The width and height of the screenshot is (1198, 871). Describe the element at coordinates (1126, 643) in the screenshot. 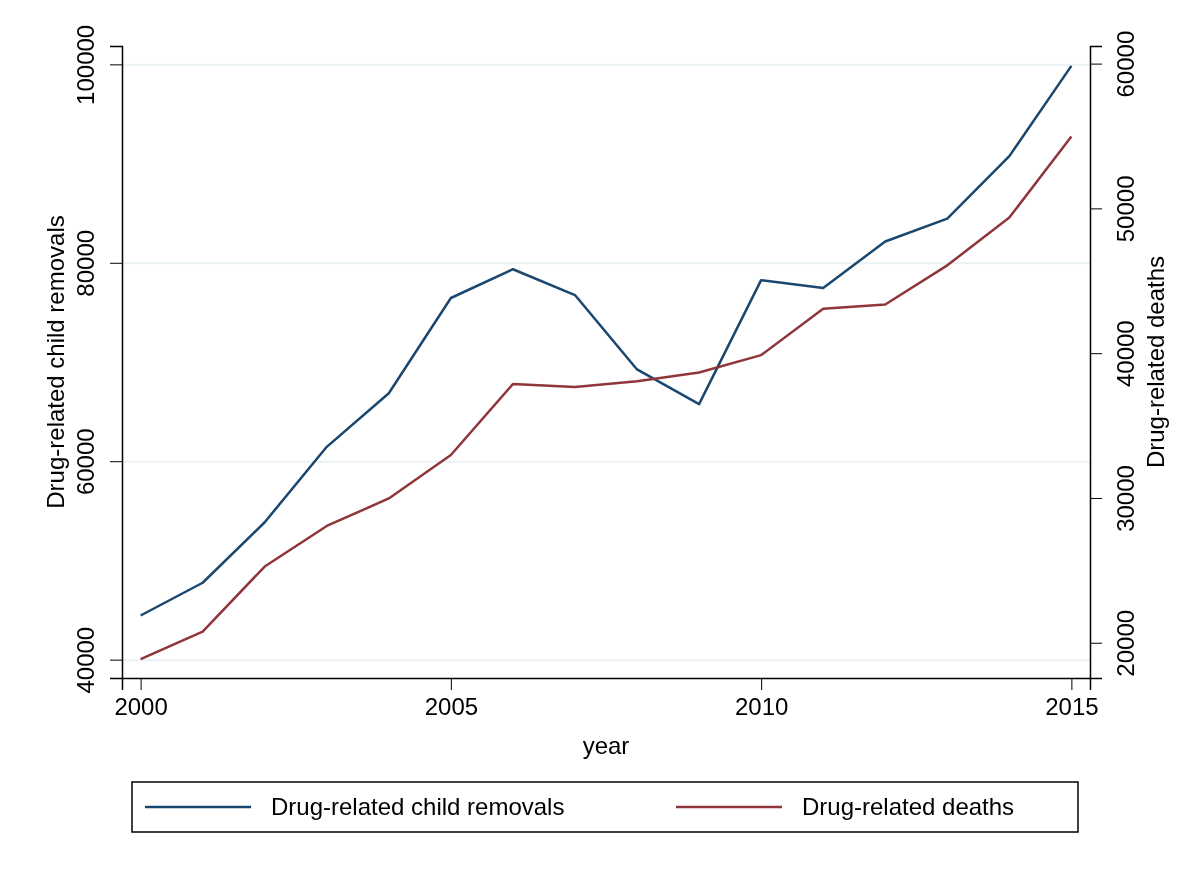

I see `y2-tick-label: 20000` at that location.